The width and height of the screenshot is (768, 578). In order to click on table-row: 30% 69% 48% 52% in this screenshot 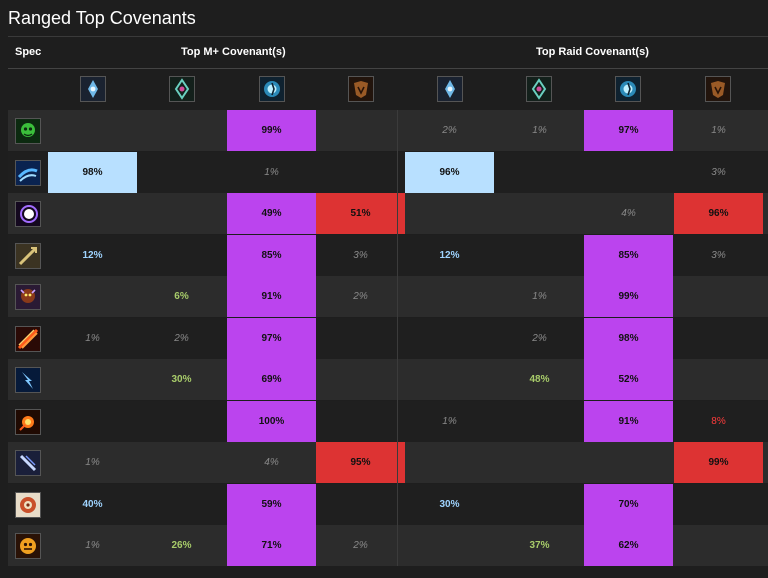, I will do `click(388, 379)`.